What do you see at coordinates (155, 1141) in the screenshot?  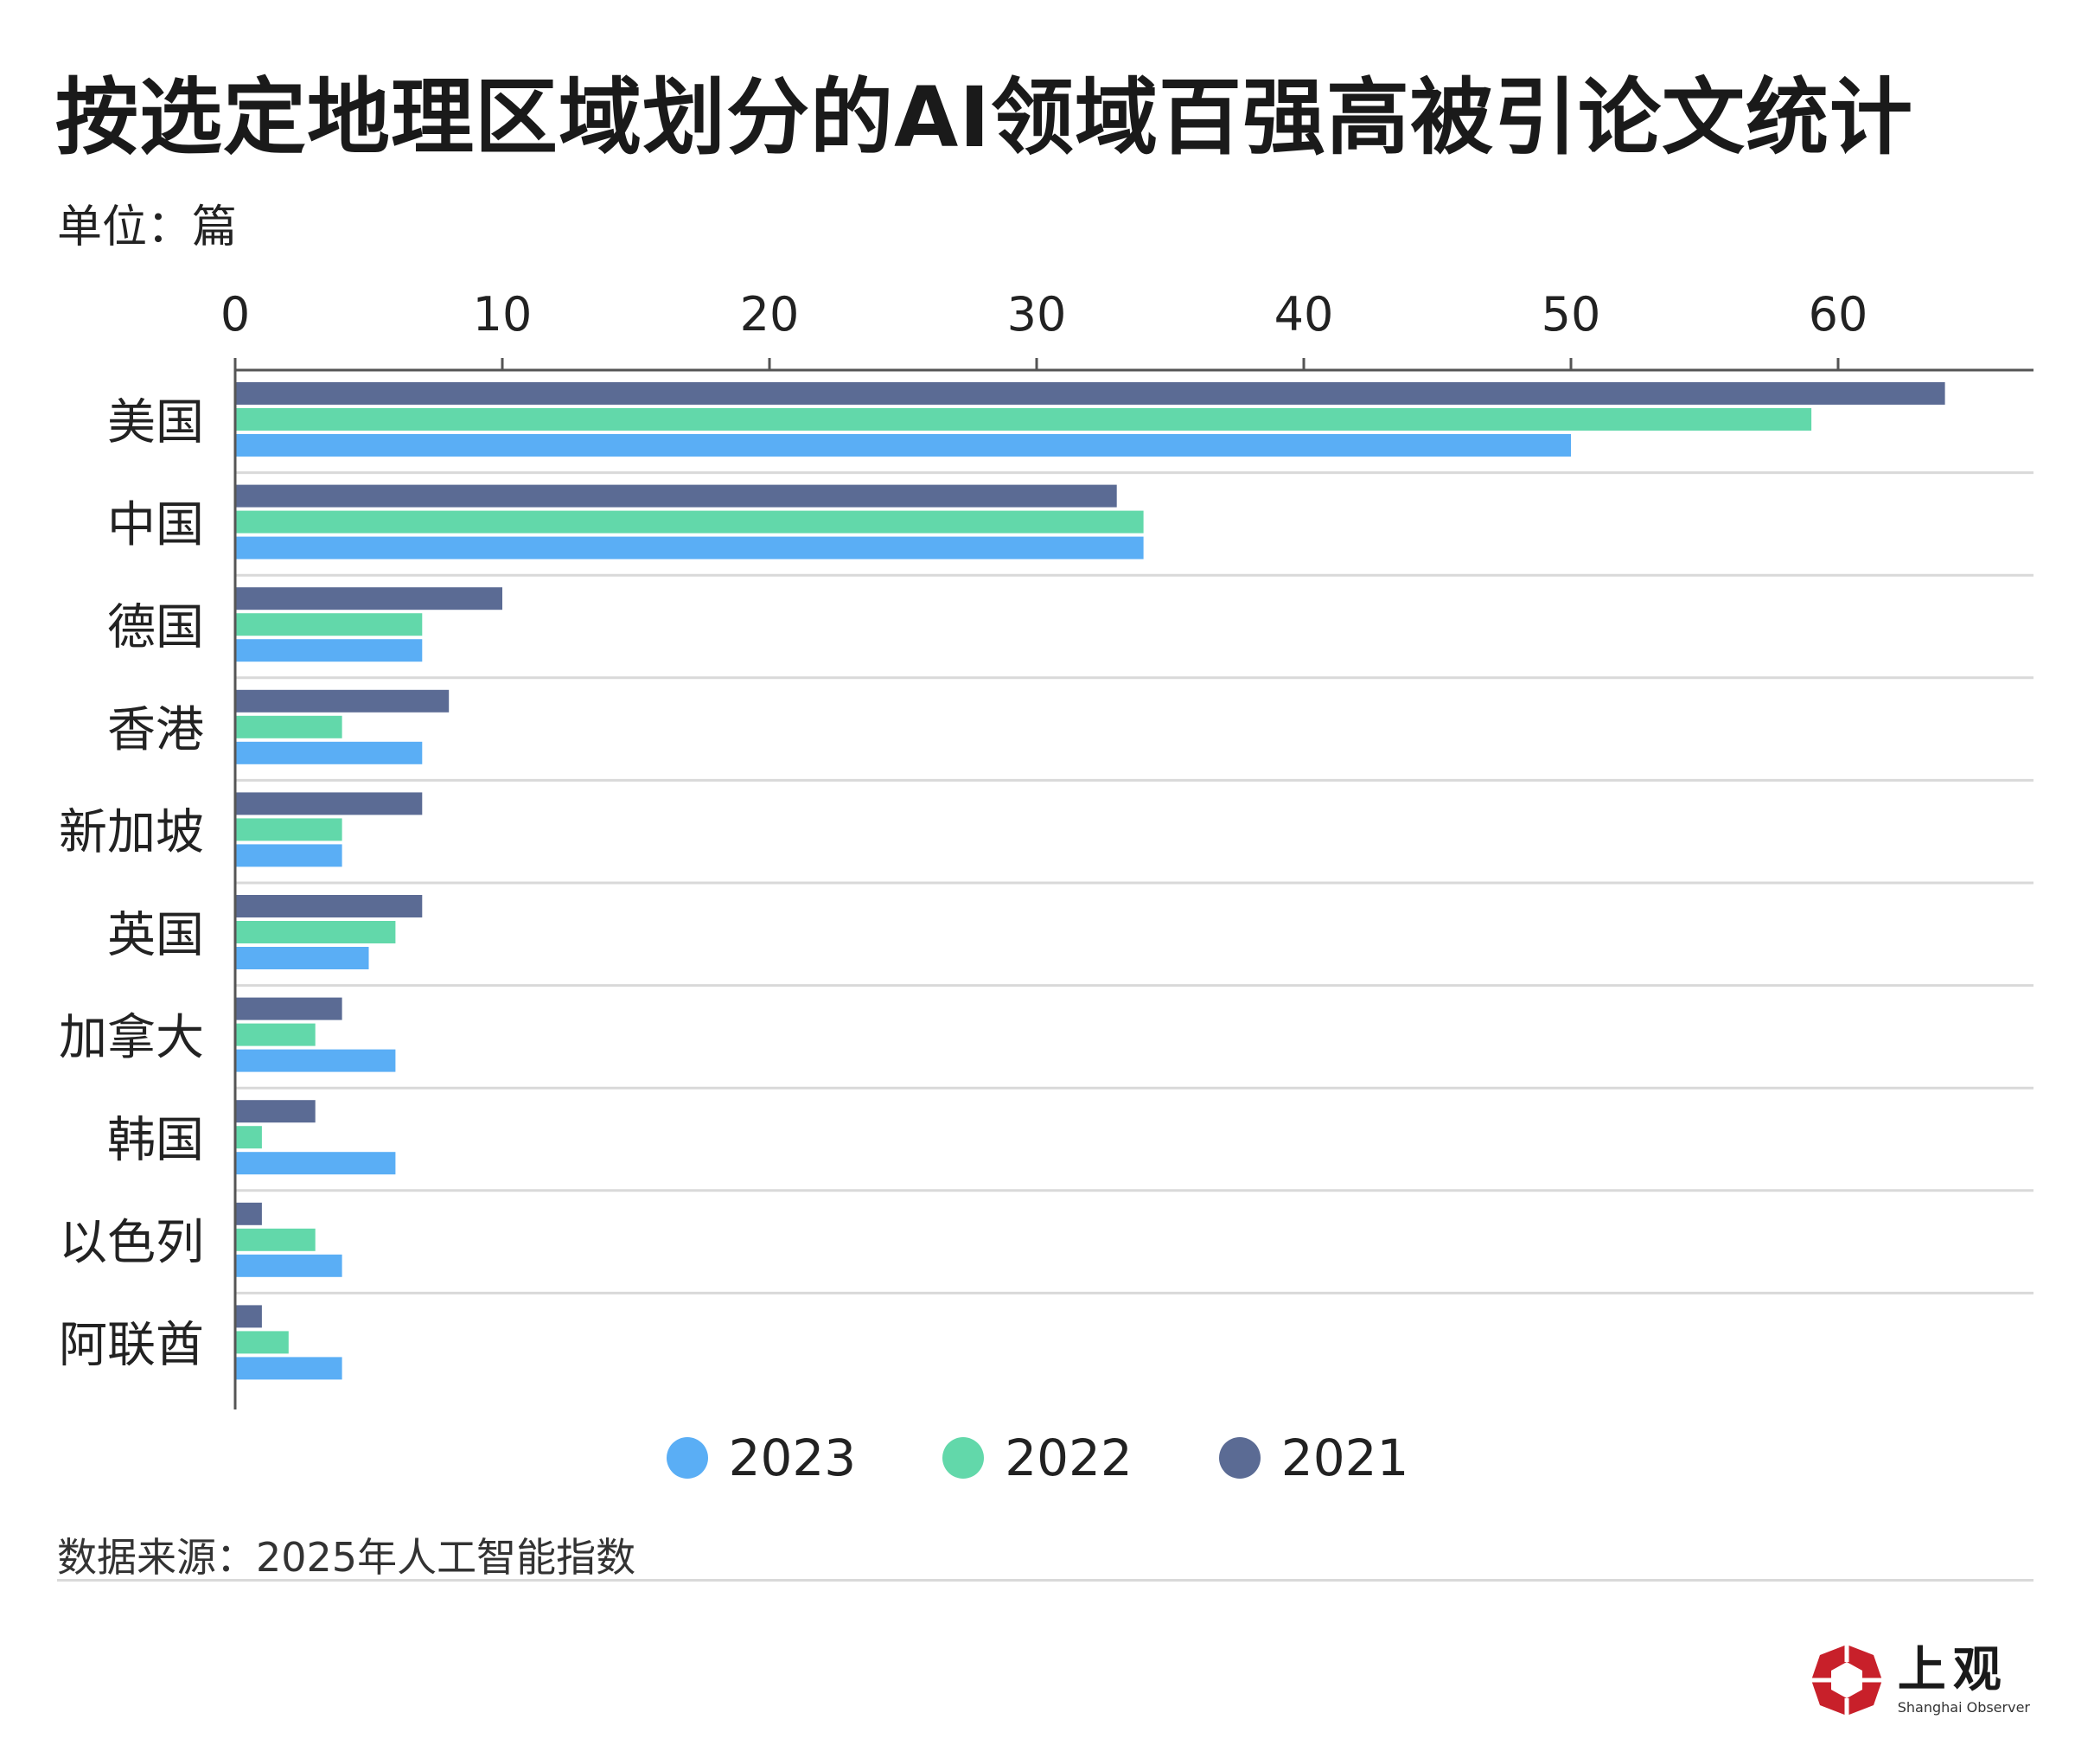 I see `category-label: 韩国` at bounding box center [155, 1141].